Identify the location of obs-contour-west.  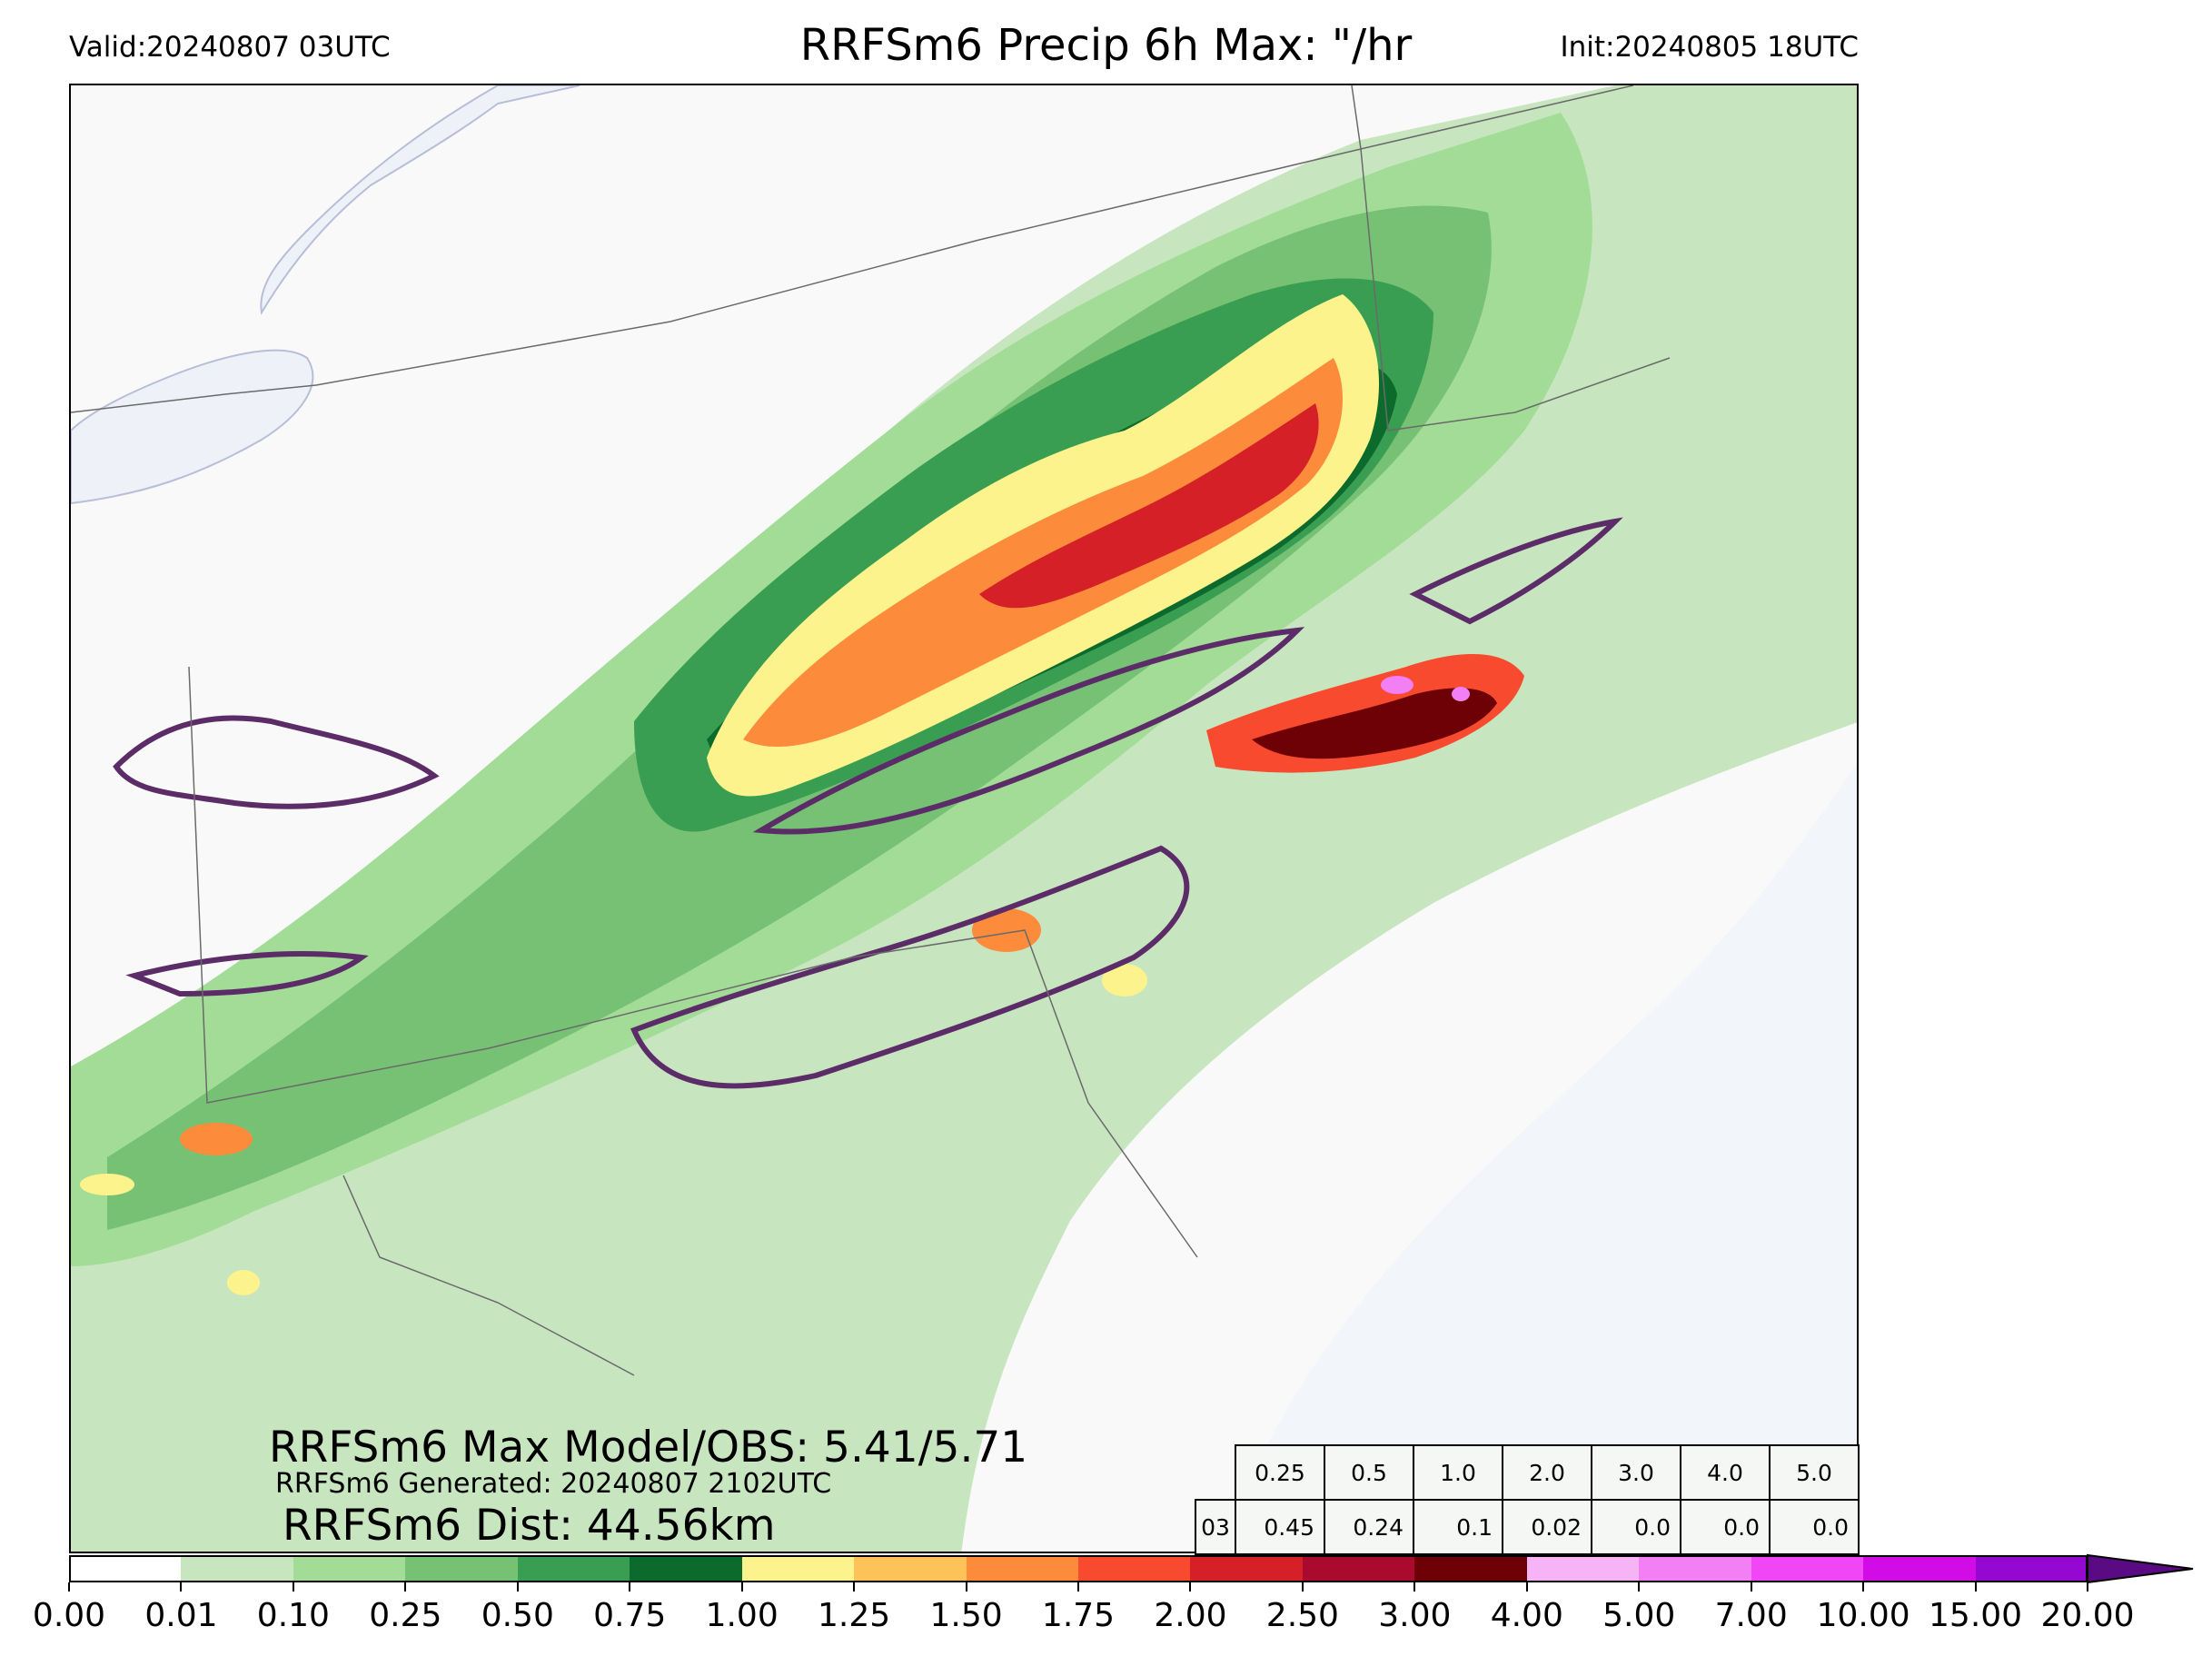
(276, 762).